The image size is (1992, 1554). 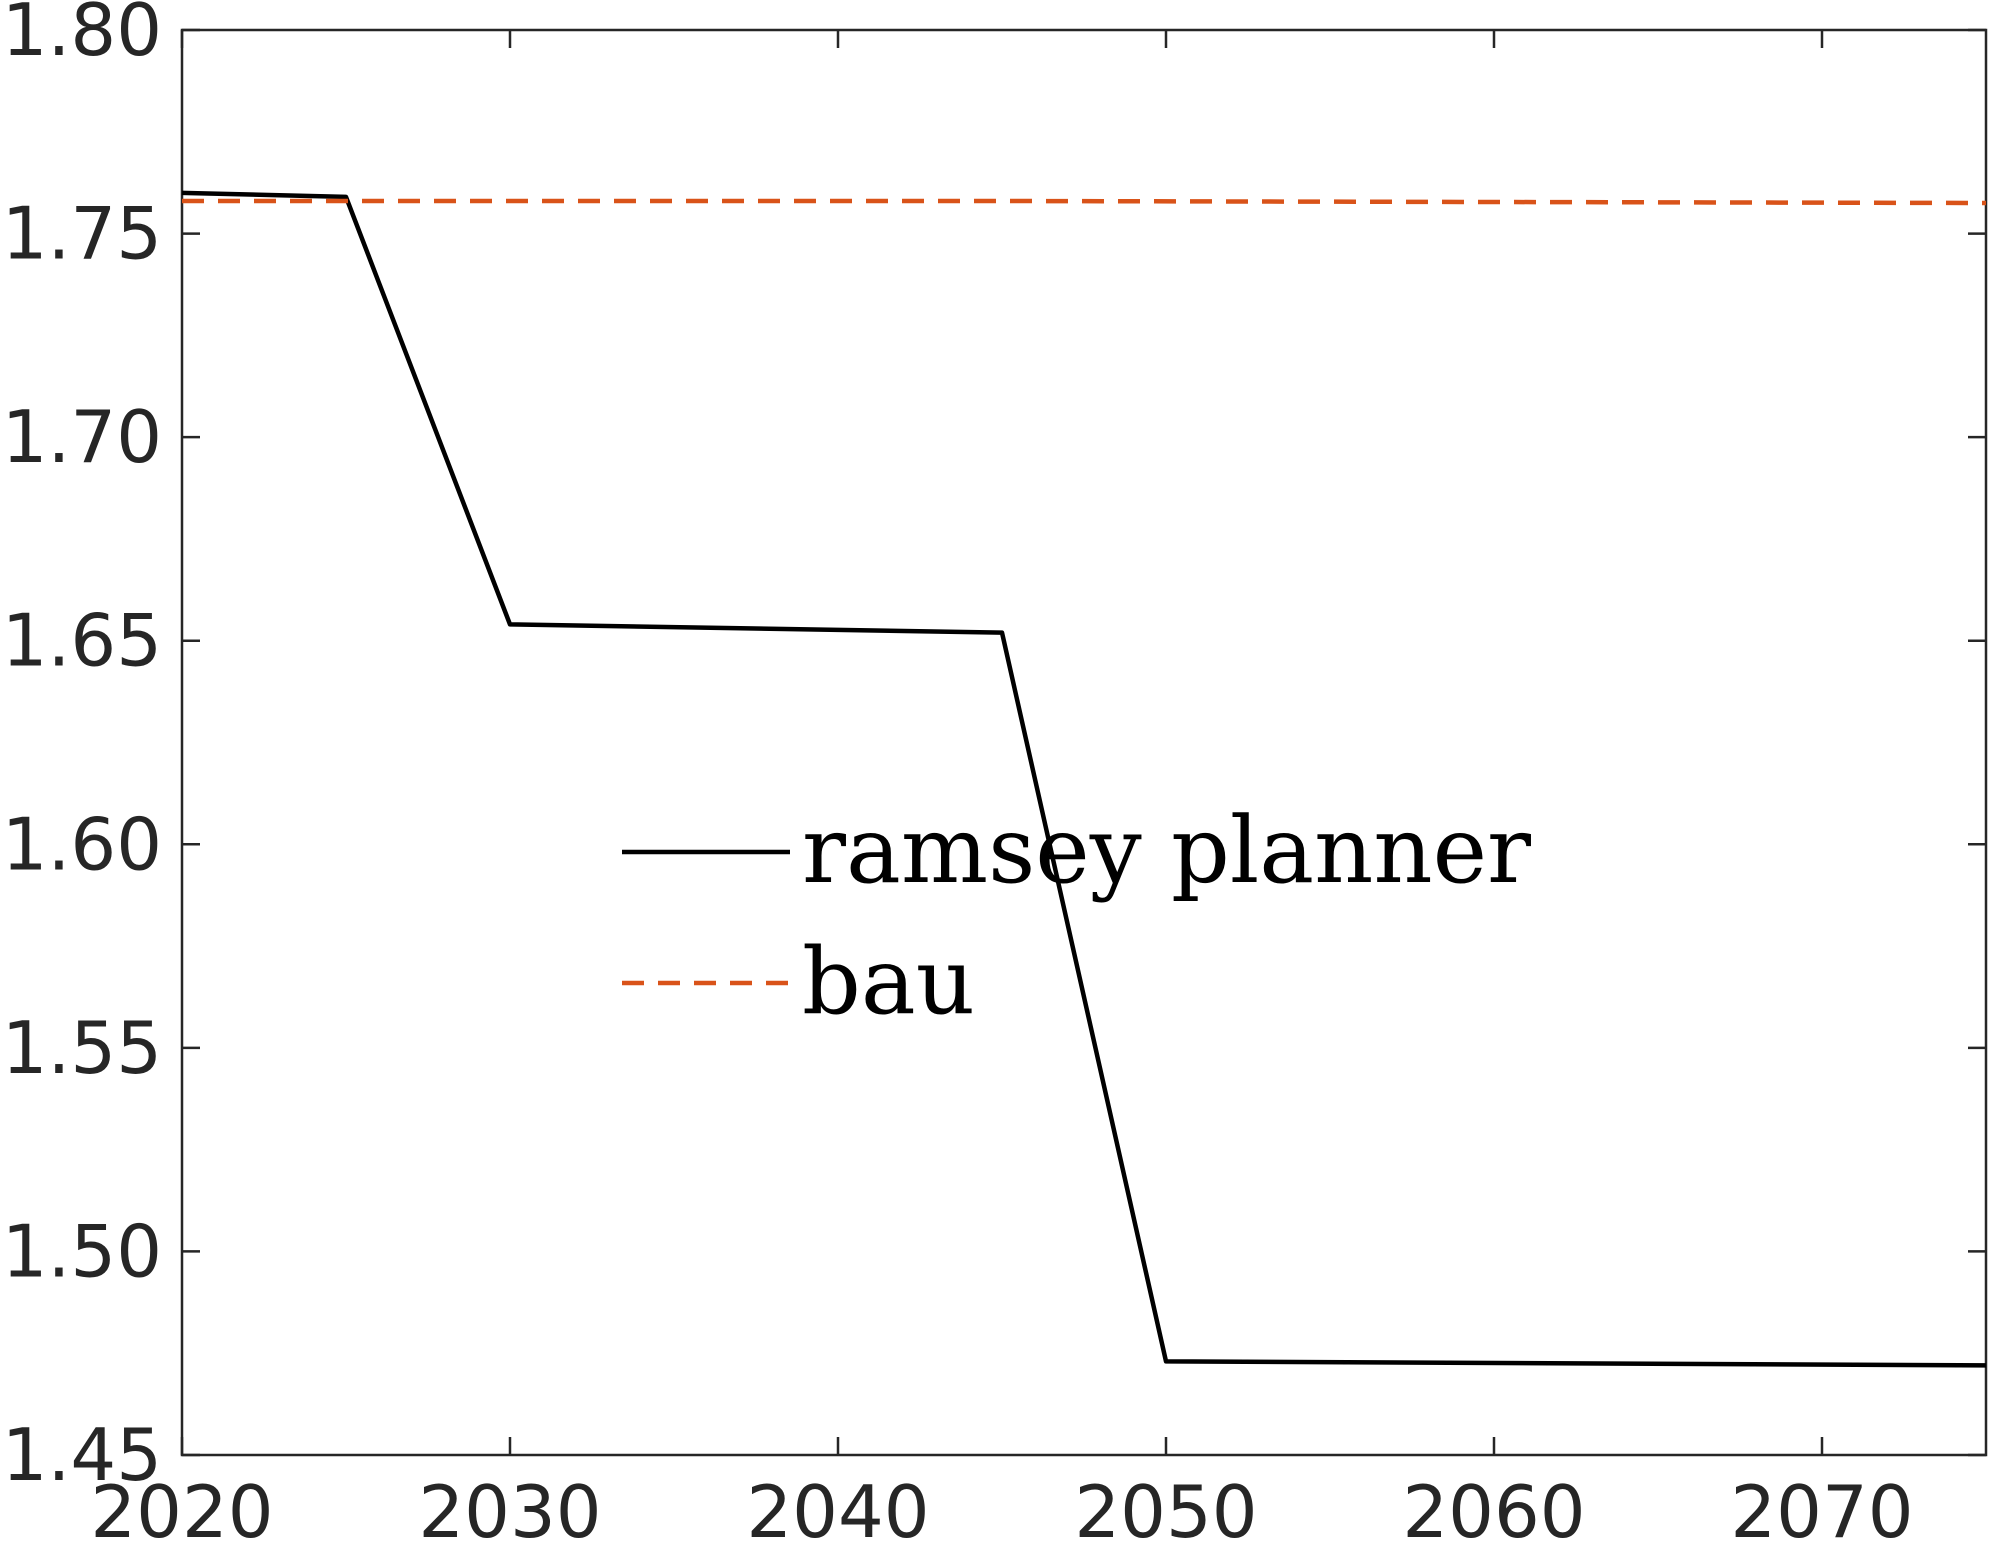 I want to click on legend-label-1: bau, so click(x=888, y=981).